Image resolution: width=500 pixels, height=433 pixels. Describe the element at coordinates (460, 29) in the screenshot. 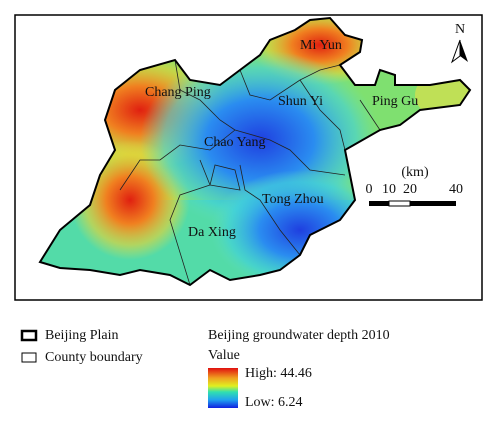

I see `north-label: N` at that location.